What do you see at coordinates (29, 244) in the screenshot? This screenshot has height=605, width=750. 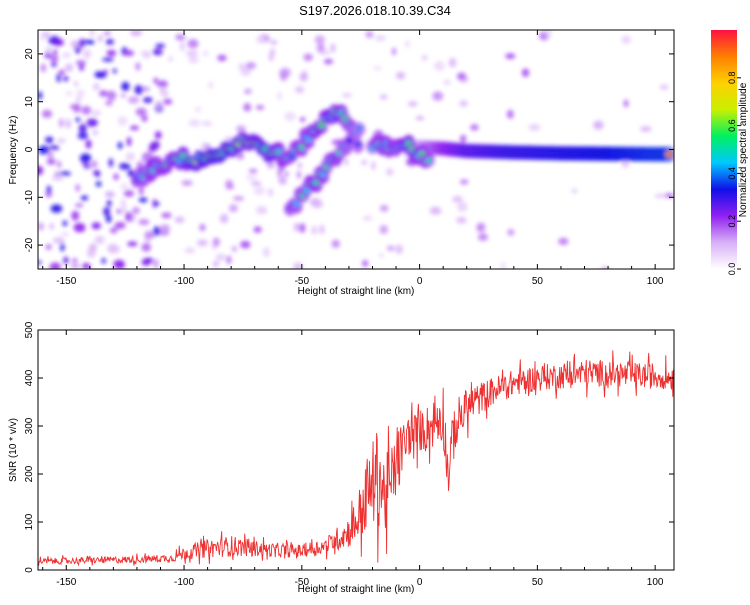 I see `spectrogram-y-tick-label: -20` at bounding box center [29, 244].